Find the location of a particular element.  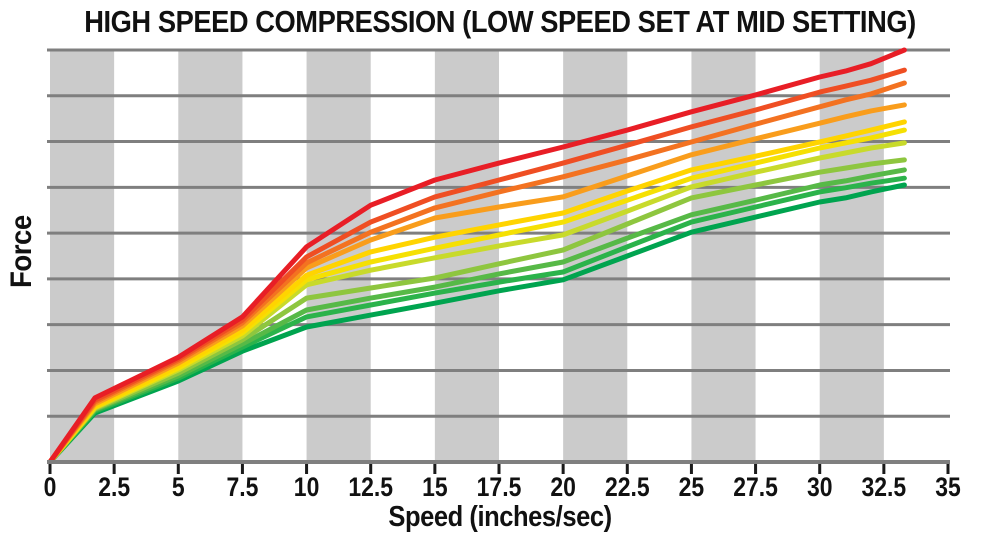

x-axis-label: Speed (inches/sec) is located at coordinates (500, 517).